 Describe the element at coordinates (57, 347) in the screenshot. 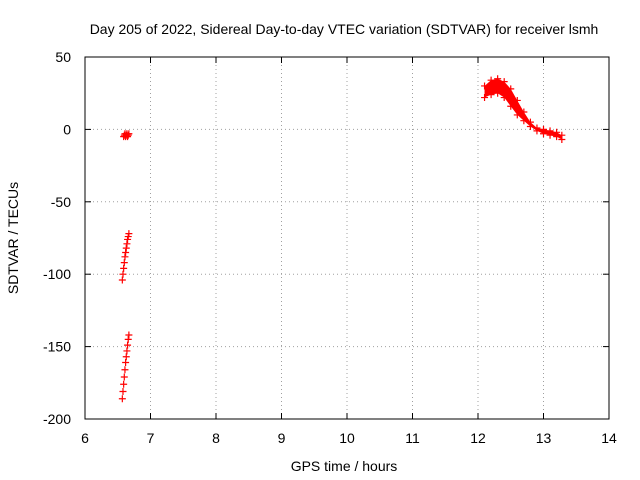

I see `y-tick-label: -150` at that location.